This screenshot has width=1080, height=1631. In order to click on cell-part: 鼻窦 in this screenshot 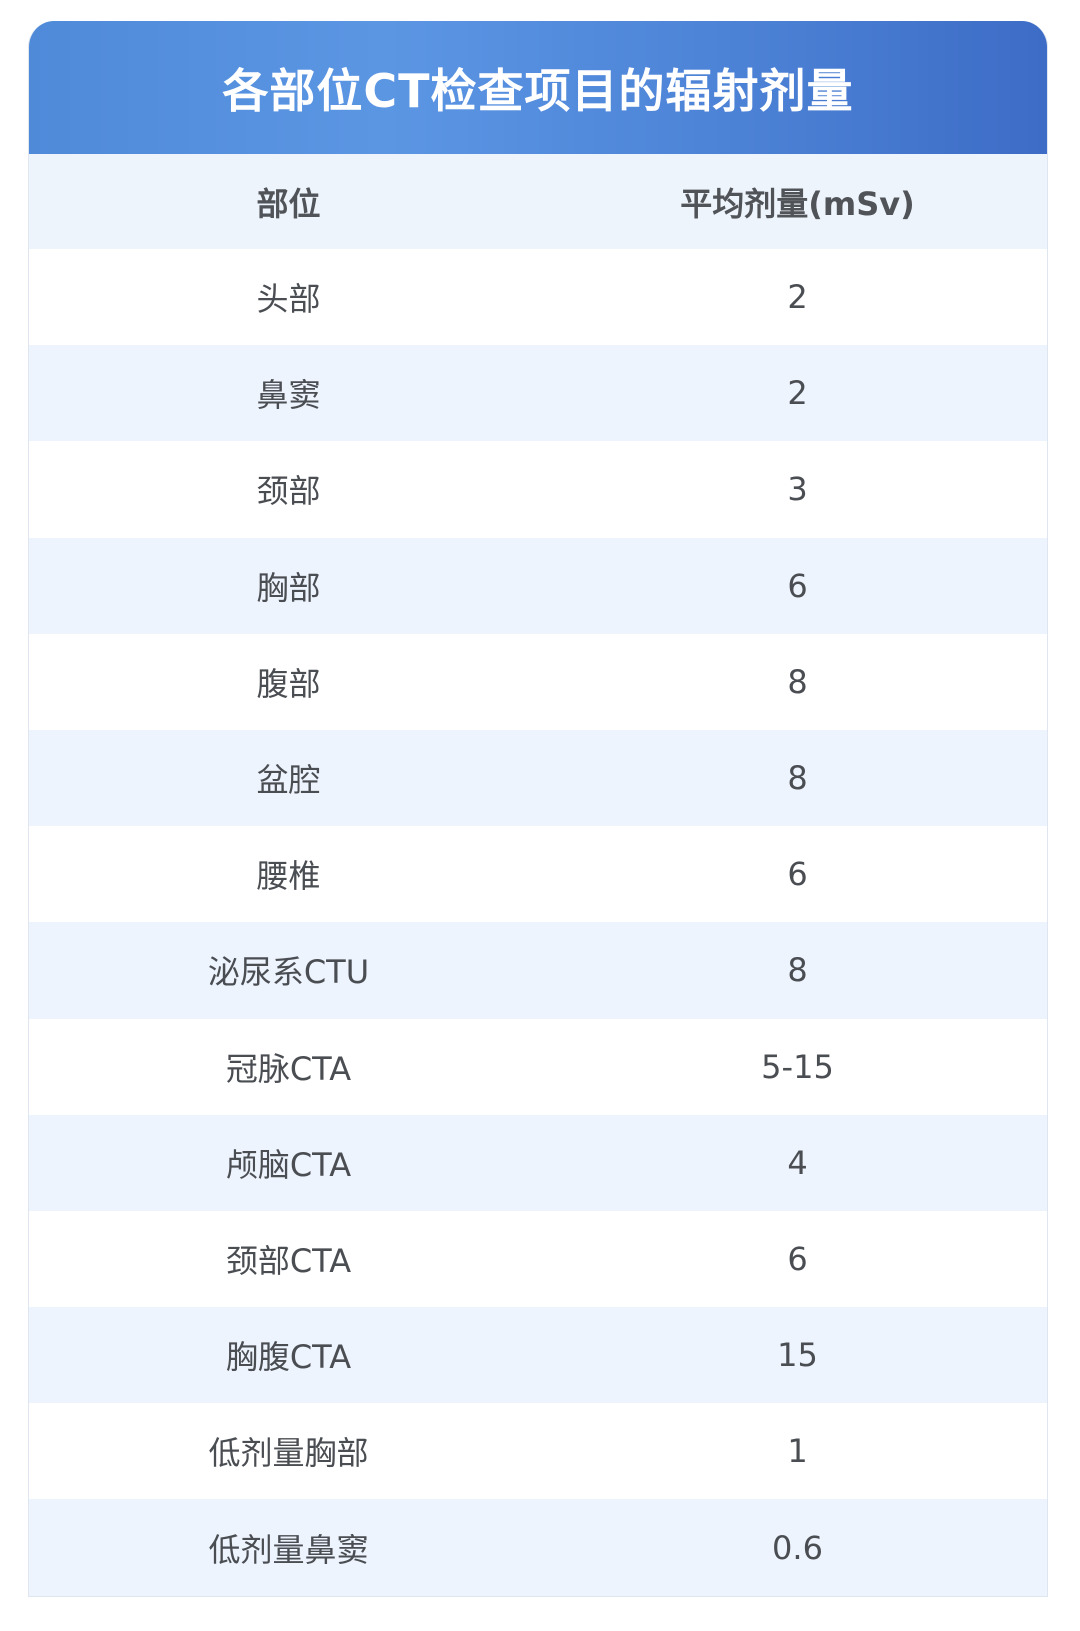, I will do `click(288, 395)`.